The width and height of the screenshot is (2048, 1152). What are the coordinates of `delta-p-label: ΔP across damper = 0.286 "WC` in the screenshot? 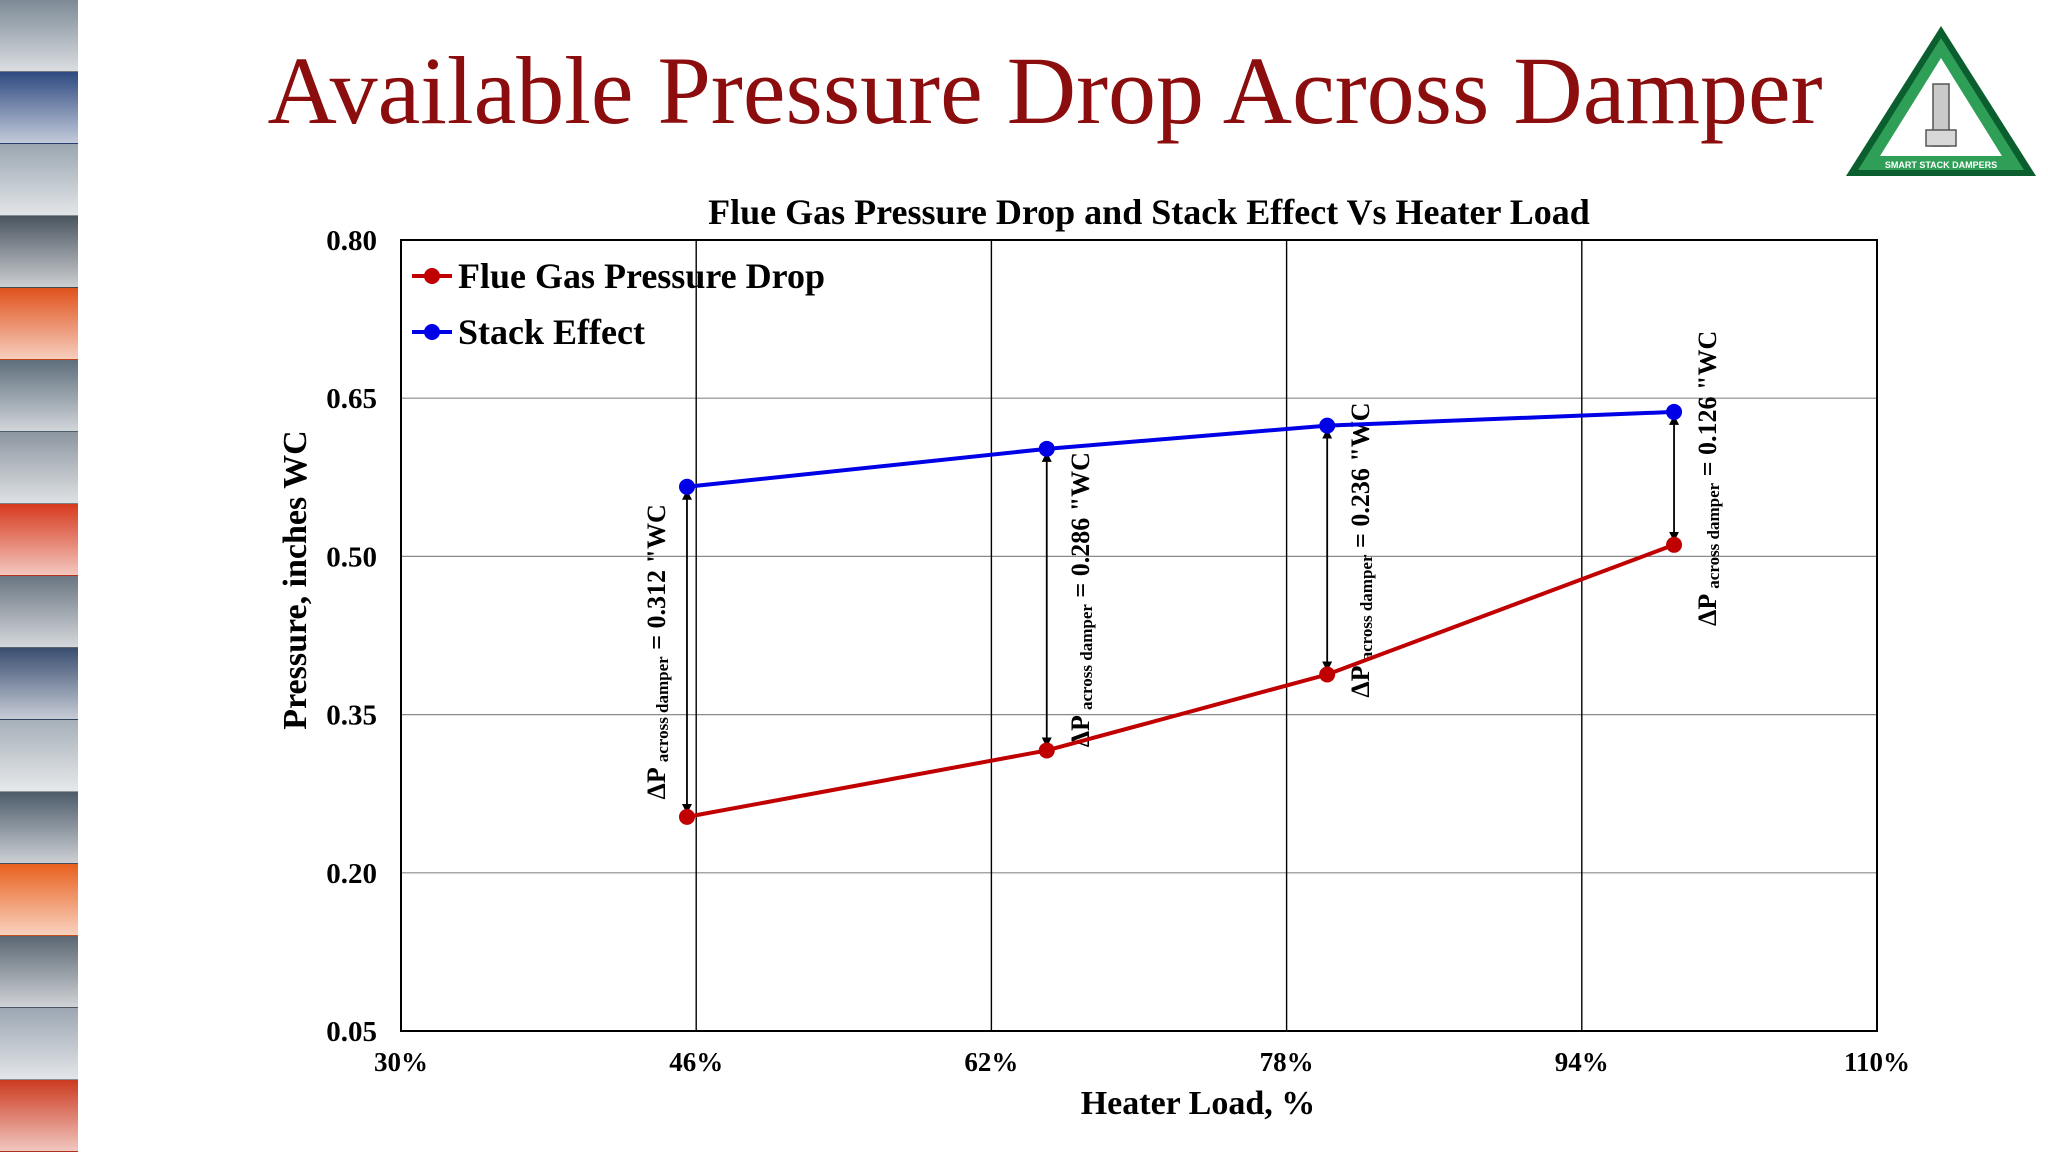 It's located at (1081, 599).